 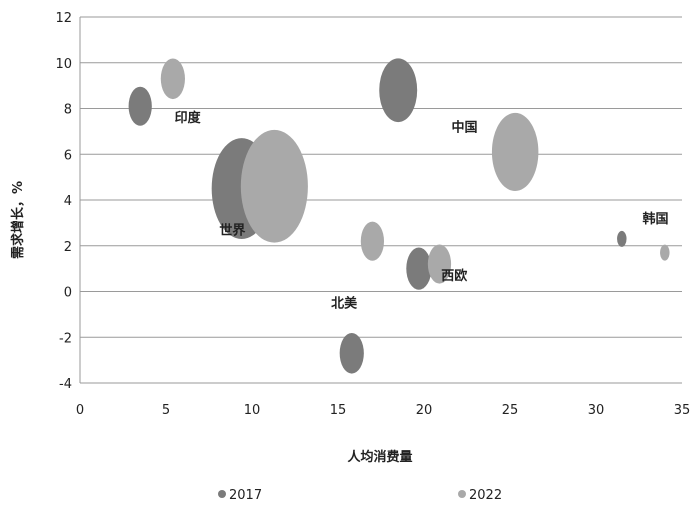 What do you see at coordinates (462, 494) in the screenshot?
I see `legend-marker-2022` at bounding box center [462, 494].